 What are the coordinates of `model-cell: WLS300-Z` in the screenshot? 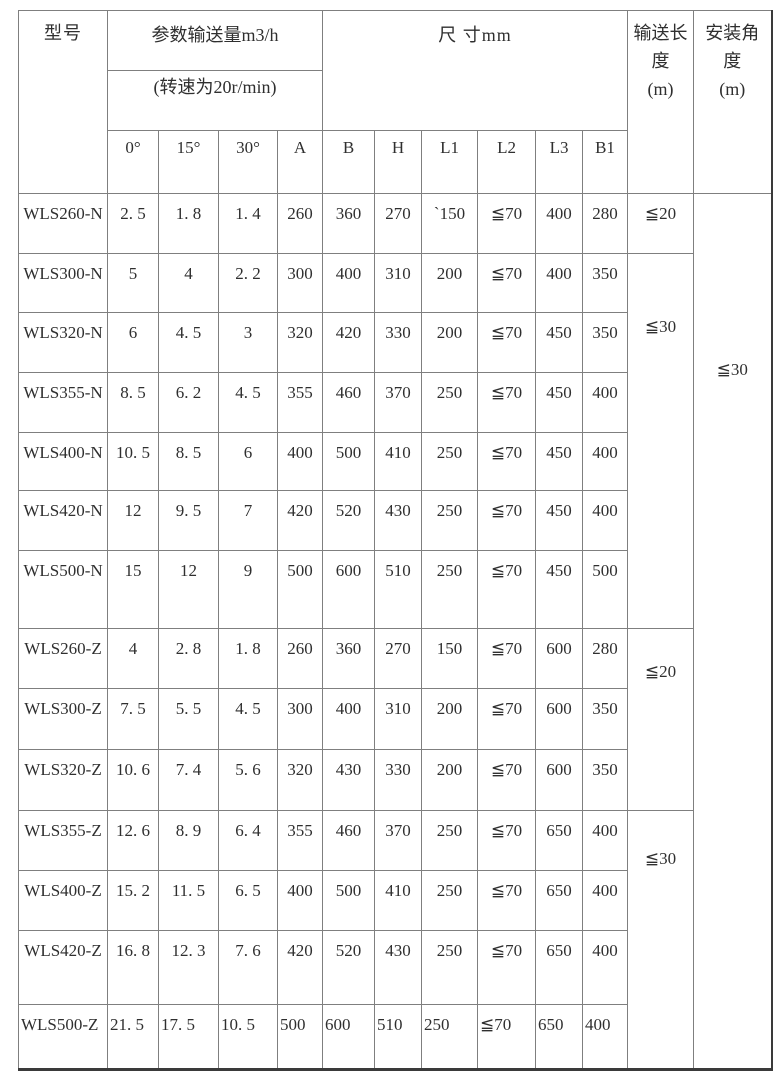 It's located at (63, 719).